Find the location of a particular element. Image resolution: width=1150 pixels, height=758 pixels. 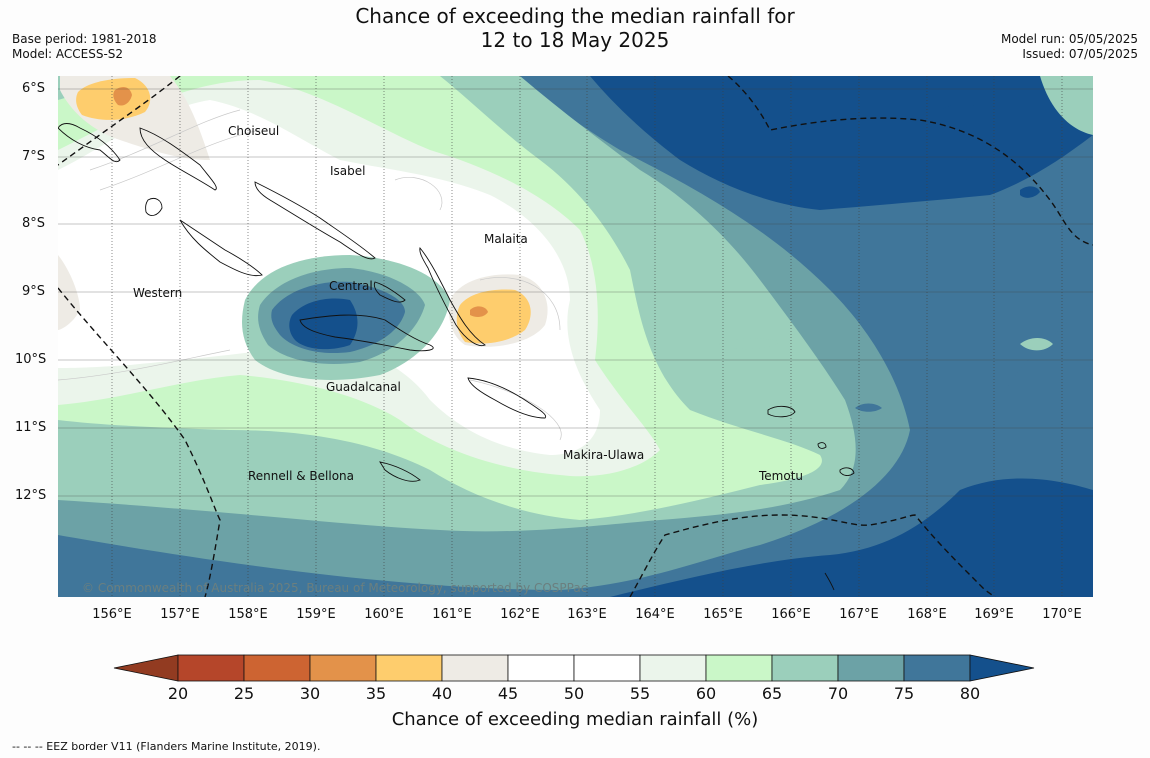

meta-right: Model run: 05/05/2025 Issued: 07/05/2025 is located at coordinates (1069, 47).